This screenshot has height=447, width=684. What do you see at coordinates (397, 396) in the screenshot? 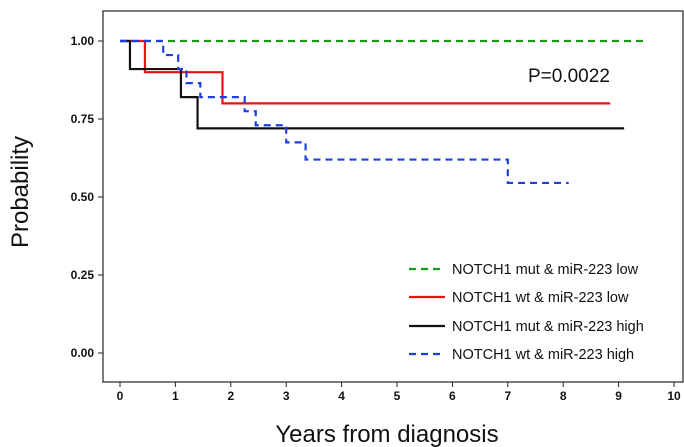
I see `x-tick-label: 5` at bounding box center [397, 396].